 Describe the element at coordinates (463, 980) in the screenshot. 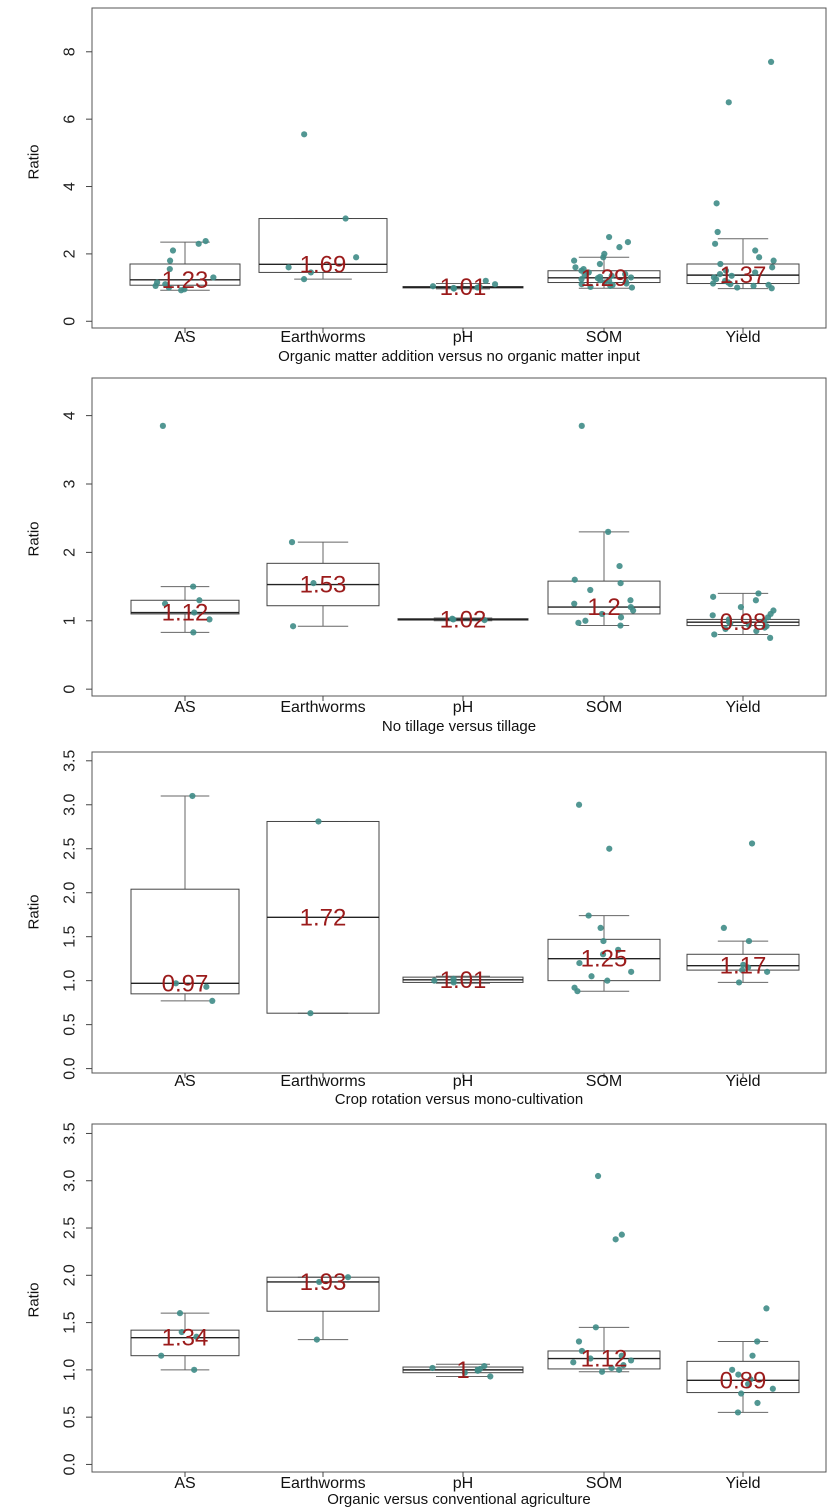

I see `box-ph: 1.01` at that location.